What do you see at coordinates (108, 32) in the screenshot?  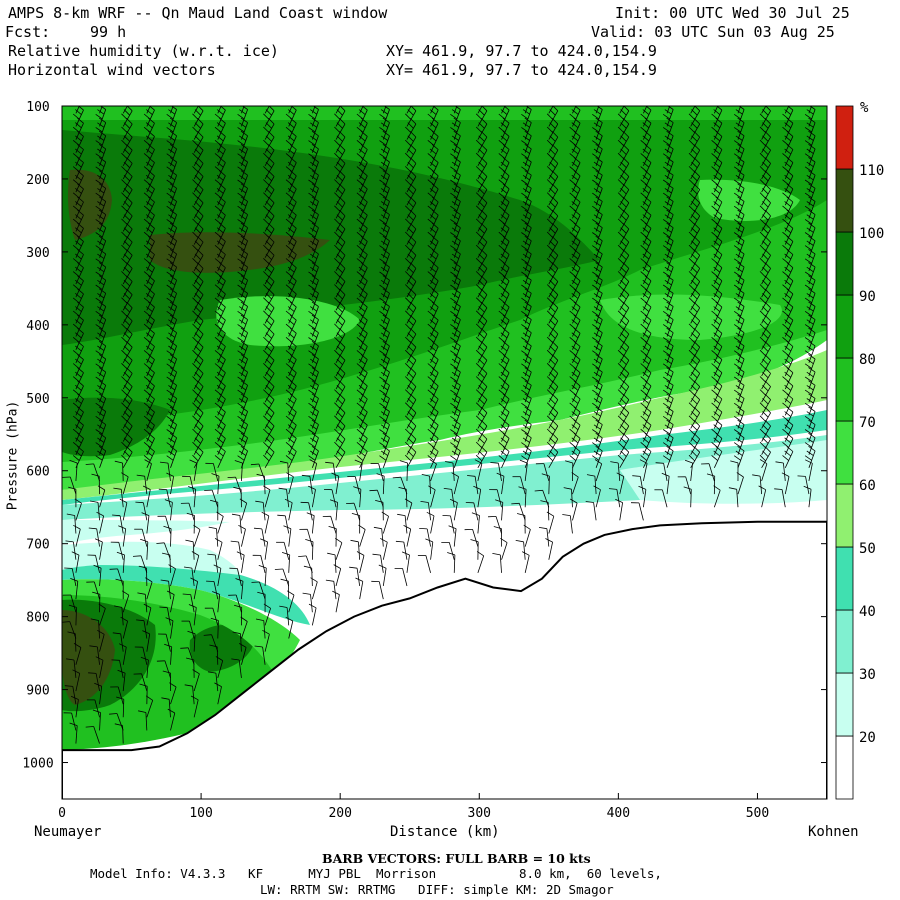 I see `forecast-hour: 99 h` at bounding box center [108, 32].